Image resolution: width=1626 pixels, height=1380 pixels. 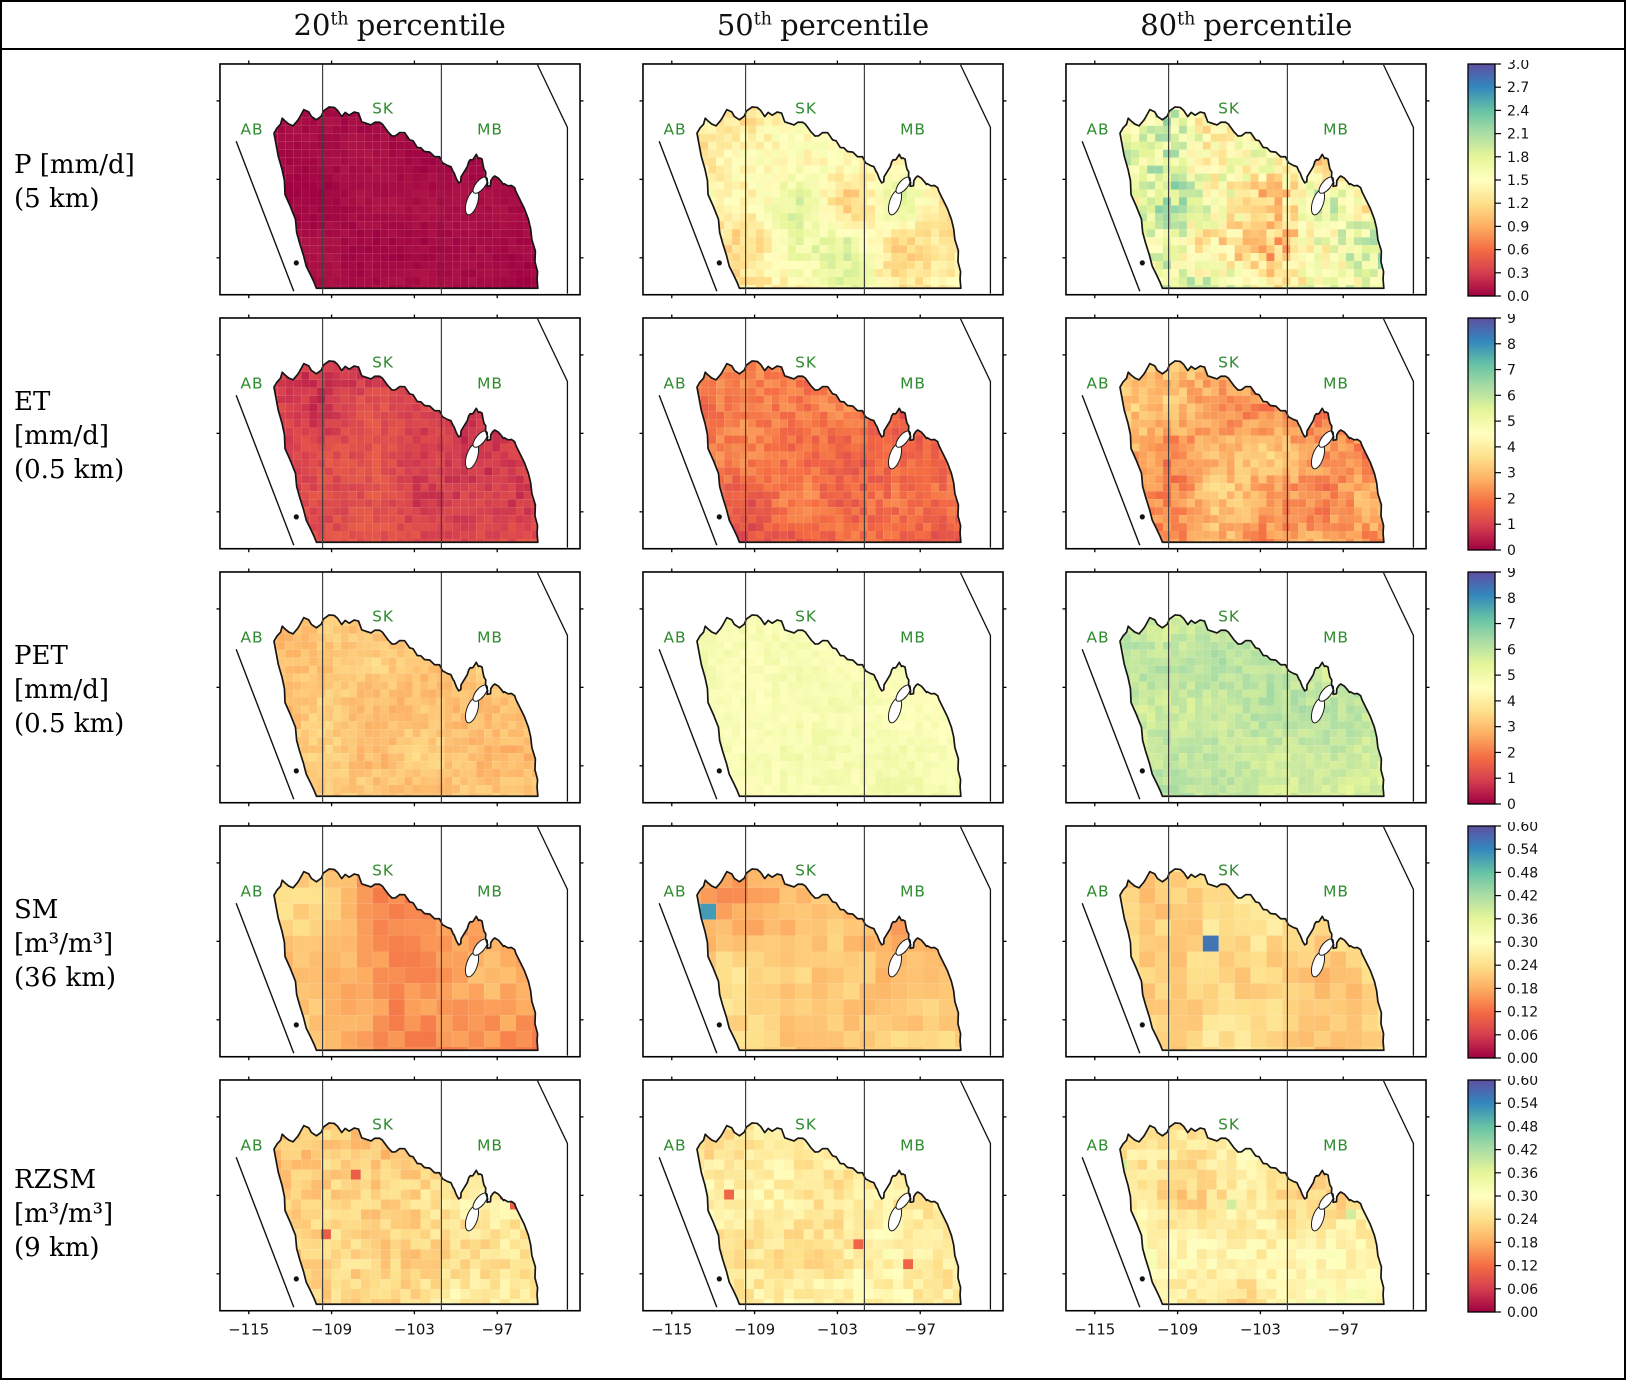 I want to click on colorbar-pet: 9 8 7 6 5 4 3 2 1 0, so click(x=1491, y=690).